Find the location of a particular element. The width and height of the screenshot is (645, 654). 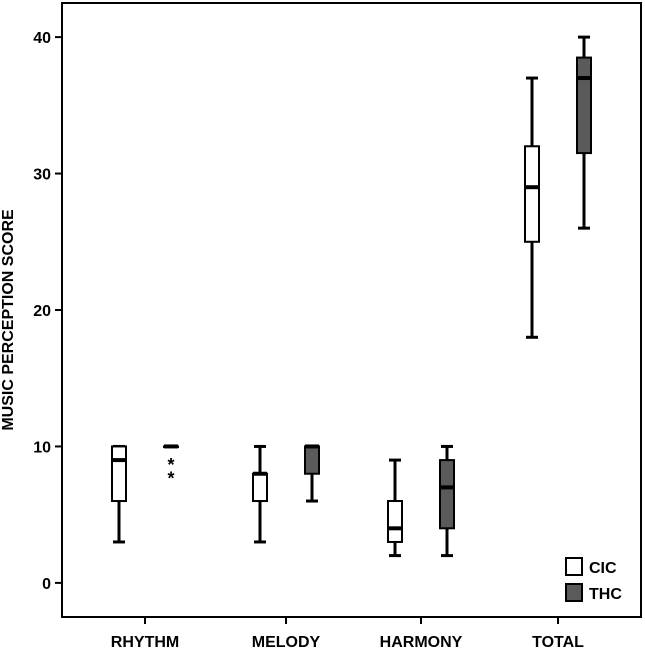

x-tick-label: RHYTHM is located at coordinates (145, 642).